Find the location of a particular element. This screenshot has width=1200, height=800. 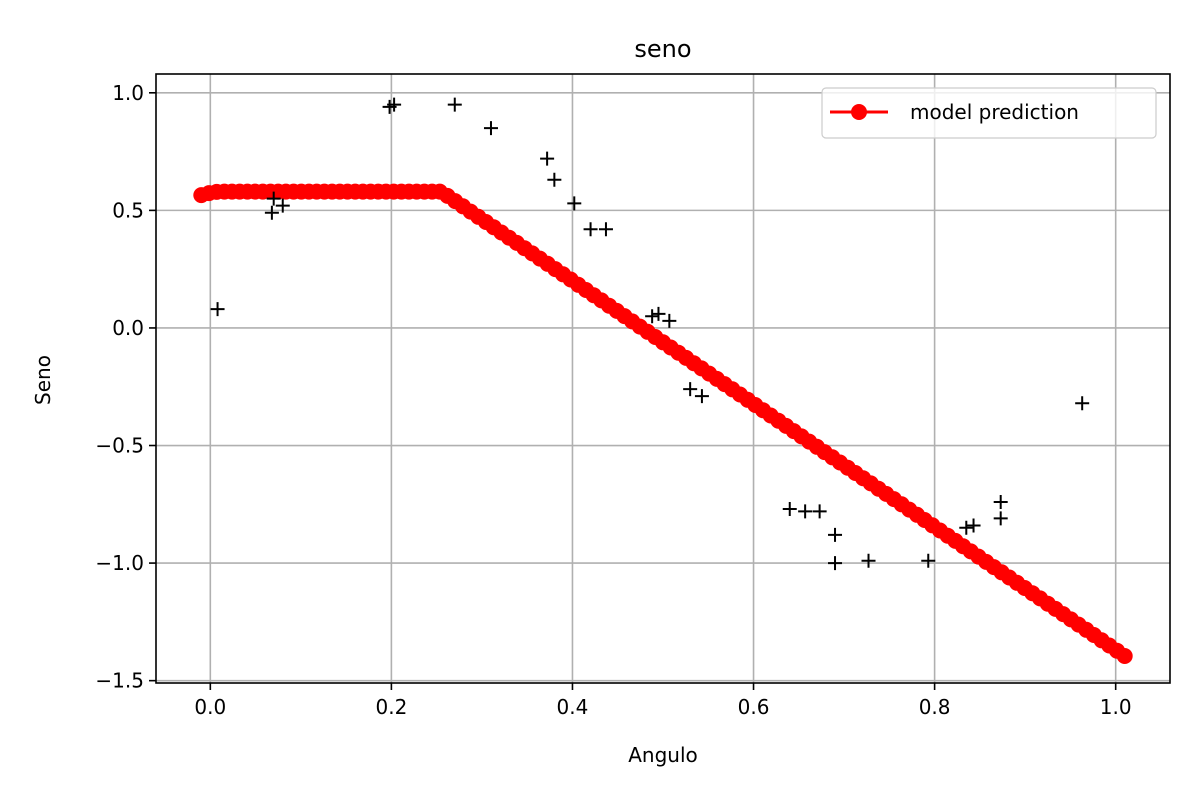

x-axis-ticks: 0.0 0.2 0.4 0.6 0.8 1.0 is located at coordinates (663, 701).